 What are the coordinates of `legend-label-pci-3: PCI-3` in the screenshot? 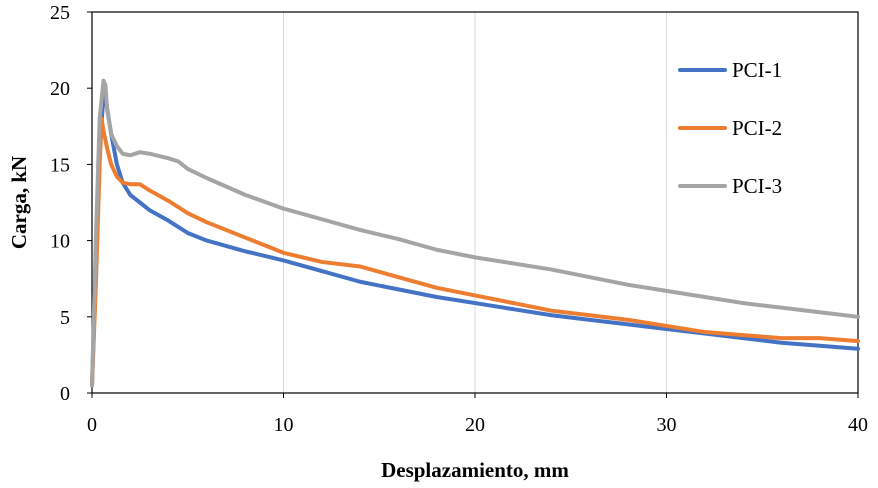 It's located at (757, 186).